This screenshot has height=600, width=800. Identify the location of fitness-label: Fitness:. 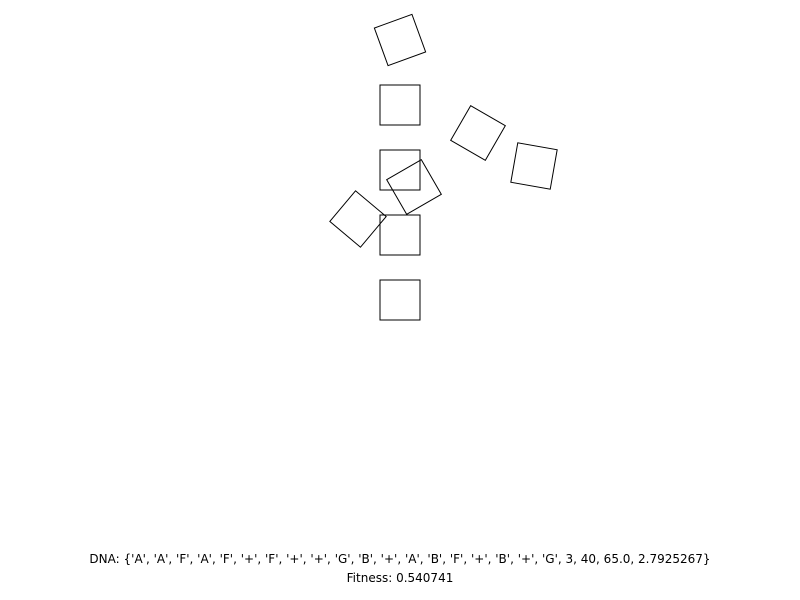
(369, 578).